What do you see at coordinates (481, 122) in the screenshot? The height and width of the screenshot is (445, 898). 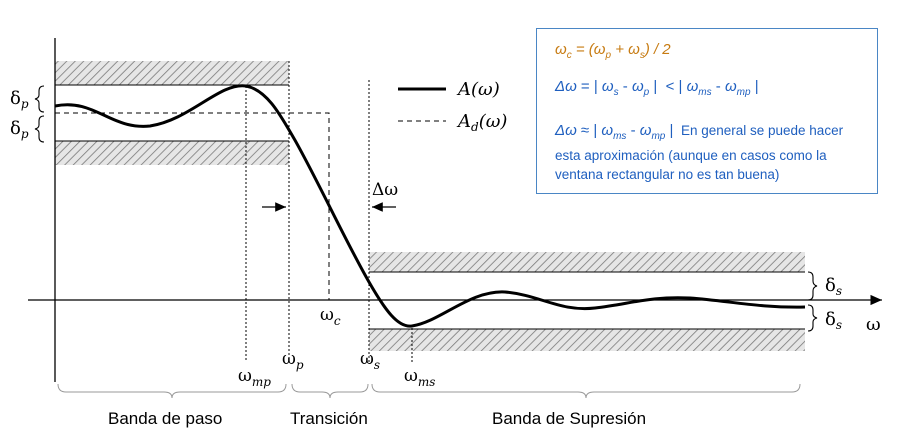 I see `legend-desired-label: Ad(ω)` at bounding box center [481, 122].